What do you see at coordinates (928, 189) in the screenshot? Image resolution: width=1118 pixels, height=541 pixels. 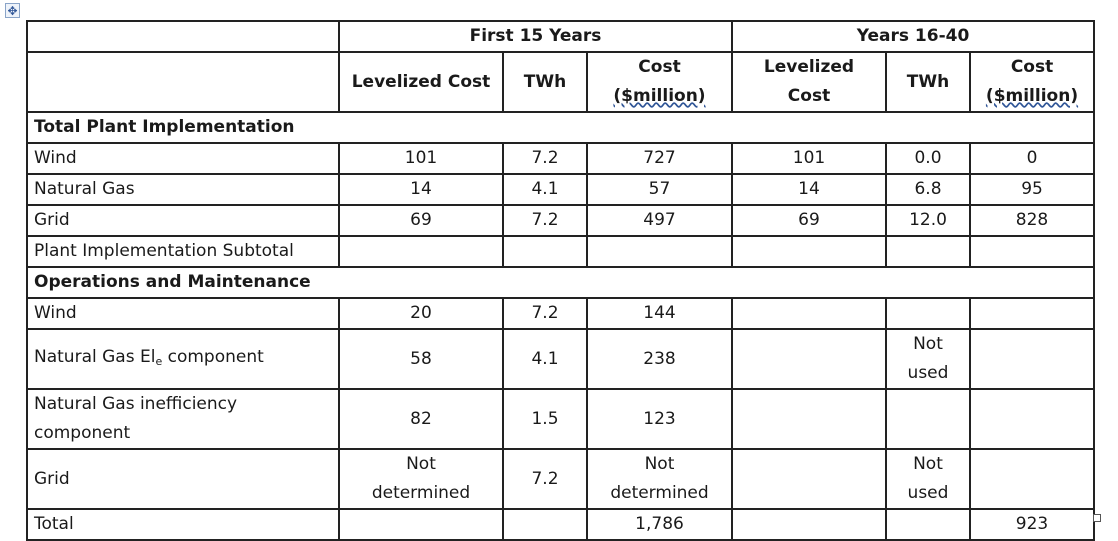 I see `cell-twh-2: 6.8` at bounding box center [928, 189].